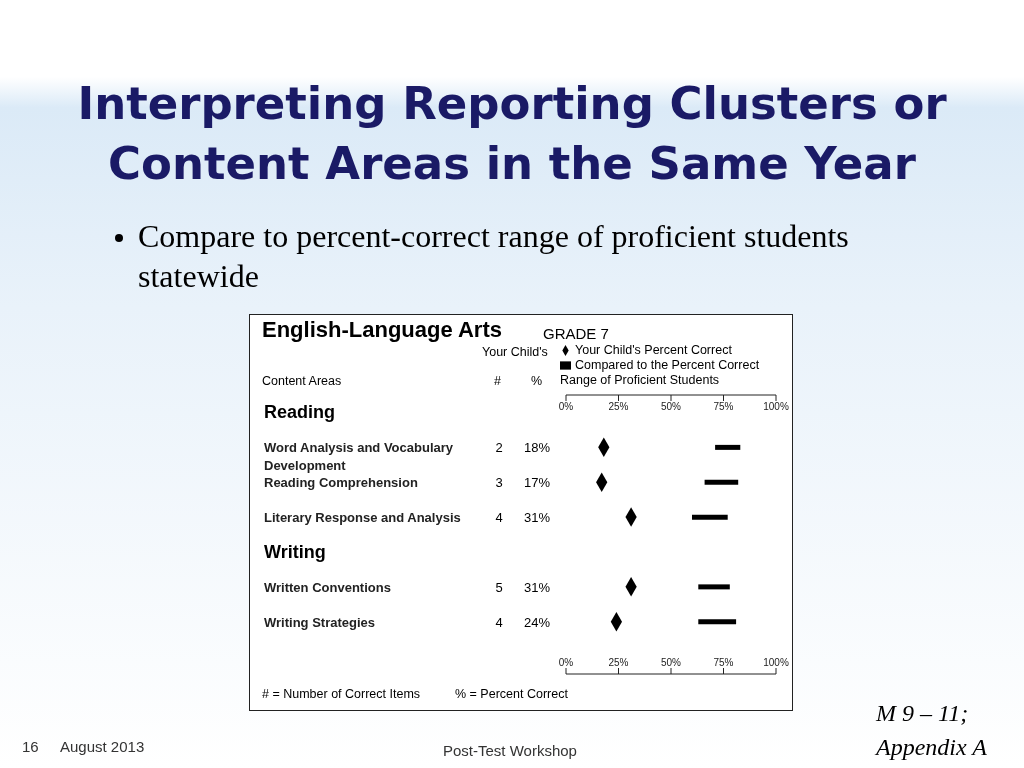  I want to click on text: Your Child's, so click(515, 352).